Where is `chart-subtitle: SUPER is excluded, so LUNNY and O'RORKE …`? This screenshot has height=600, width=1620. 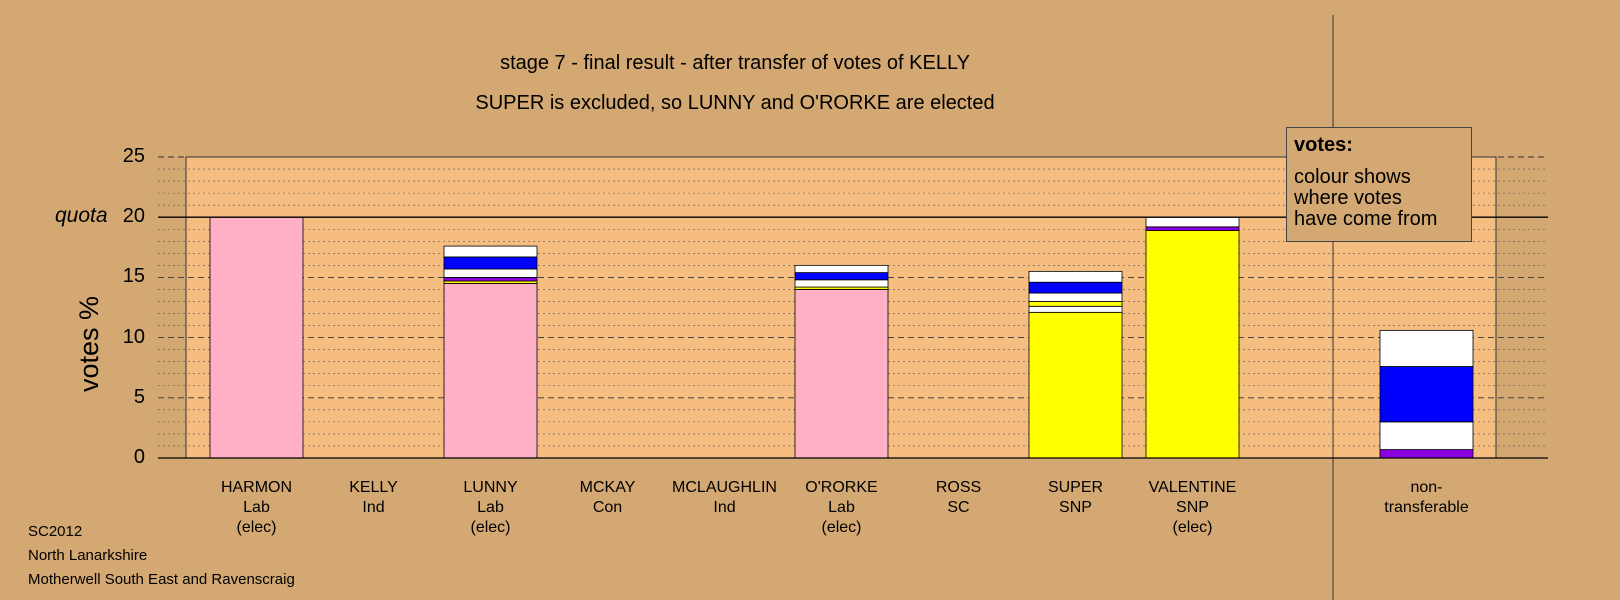
chart-subtitle: SUPER is excluded, so LUNNY and O'RORKE … is located at coordinates (735, 103).